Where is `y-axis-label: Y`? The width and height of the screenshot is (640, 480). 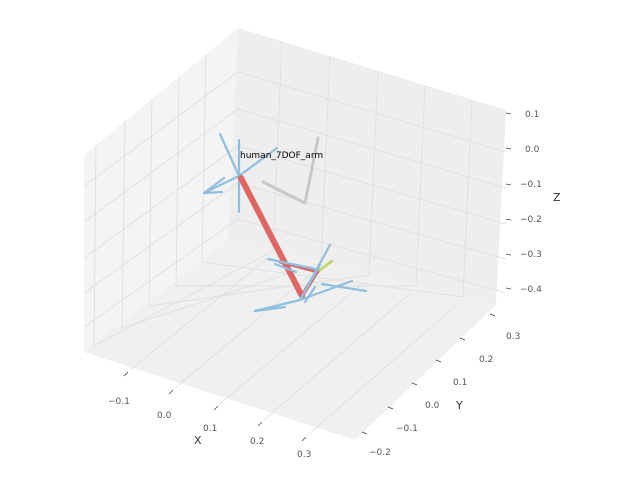 y-axis-label: Y is located at coordinates (459, 405).